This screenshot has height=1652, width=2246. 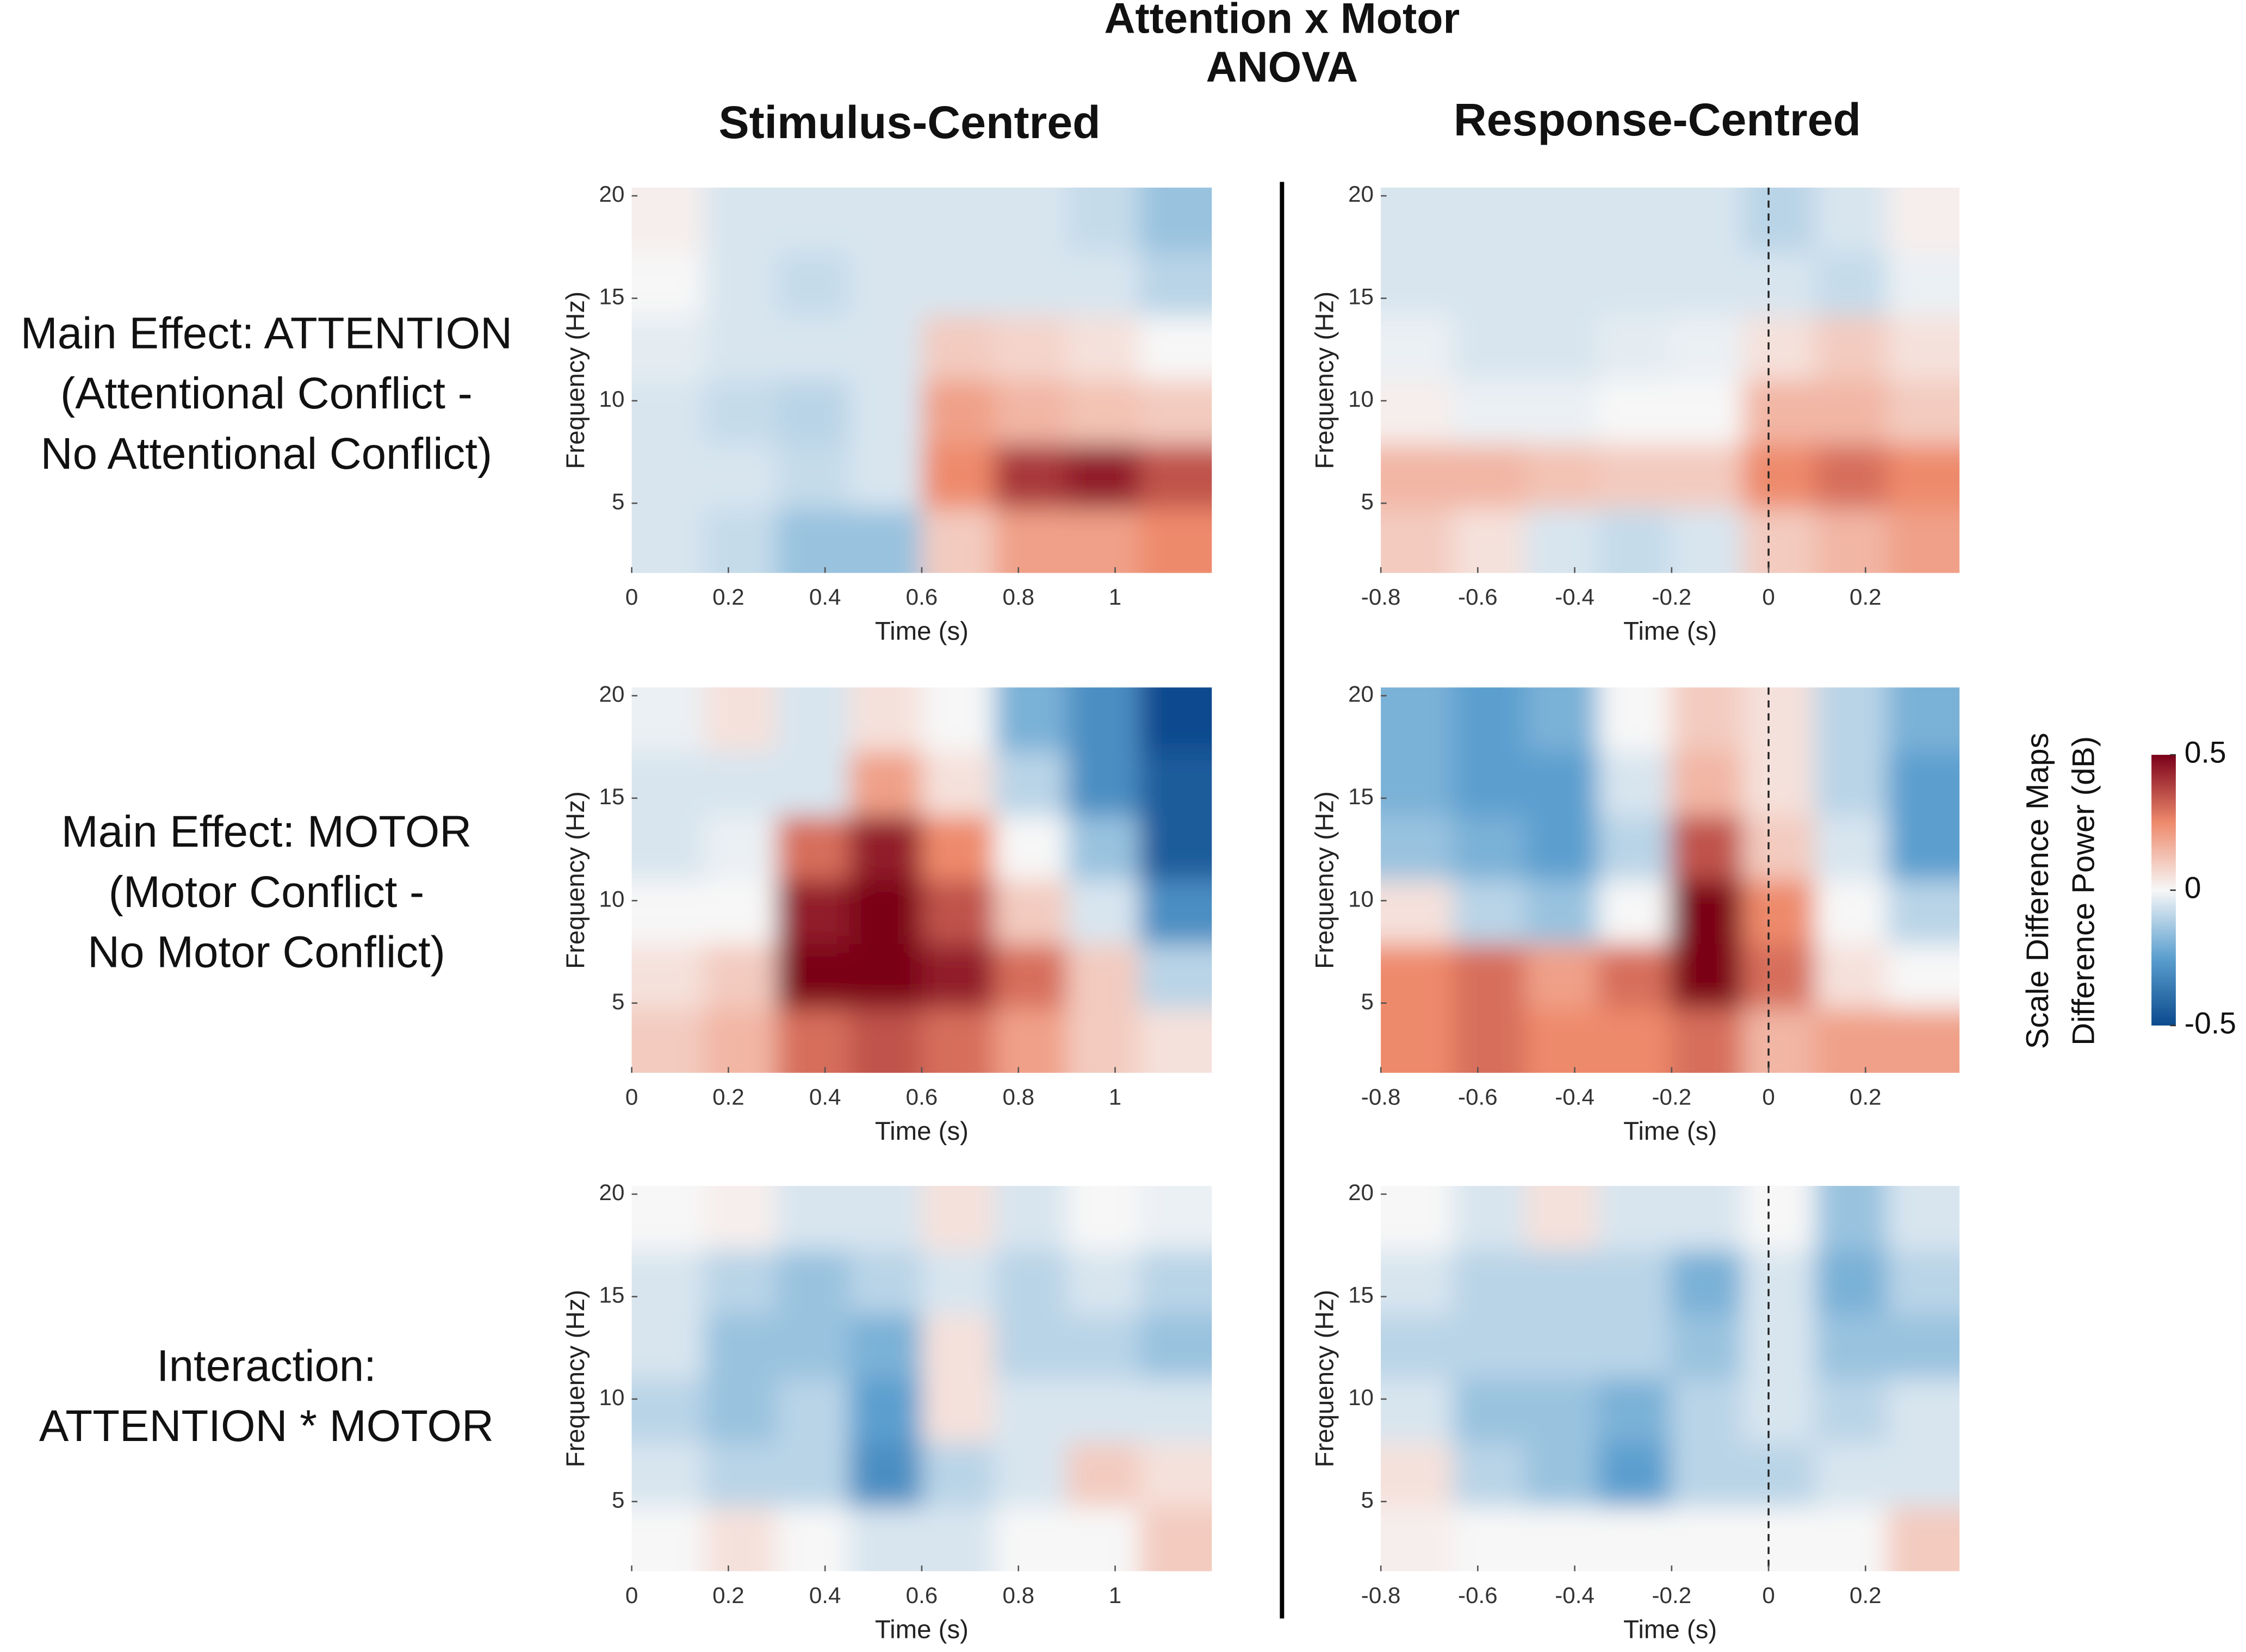 What do you see at coordinates (921, 1378) in the screenshot?
I see `heatmap` at bounding box center [921, 1378].